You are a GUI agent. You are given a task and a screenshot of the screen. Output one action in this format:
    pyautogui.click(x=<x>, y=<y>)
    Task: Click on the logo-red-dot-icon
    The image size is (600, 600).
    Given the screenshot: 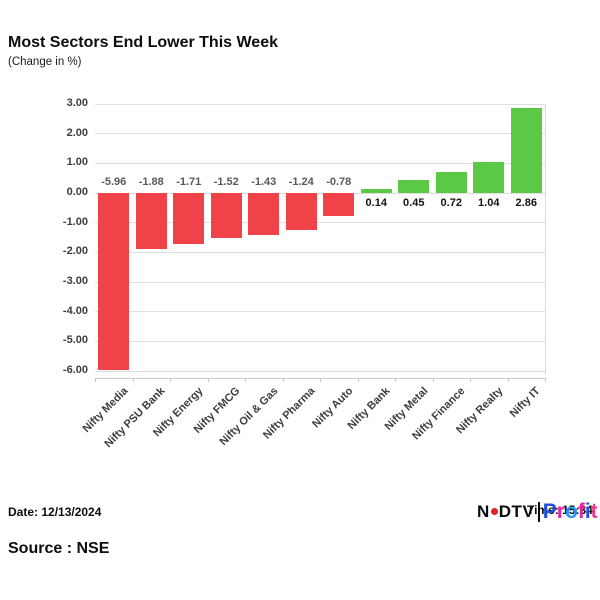 What is the action you would take?
    pyautogui.click(x=494, y=511)
    